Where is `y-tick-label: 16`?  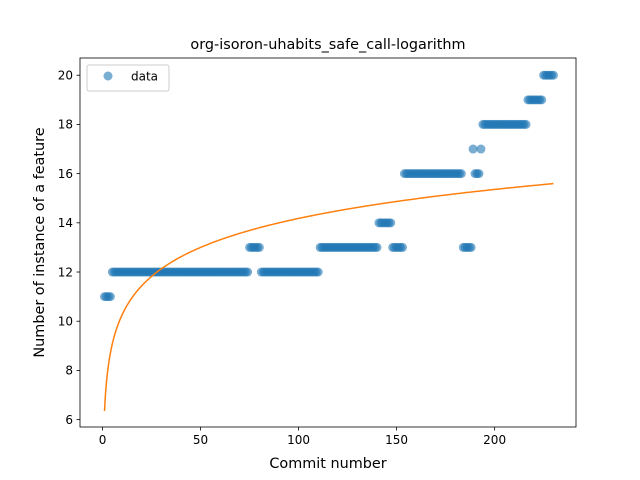 y-tick-label: 16 is located at coordinates (65, 174).